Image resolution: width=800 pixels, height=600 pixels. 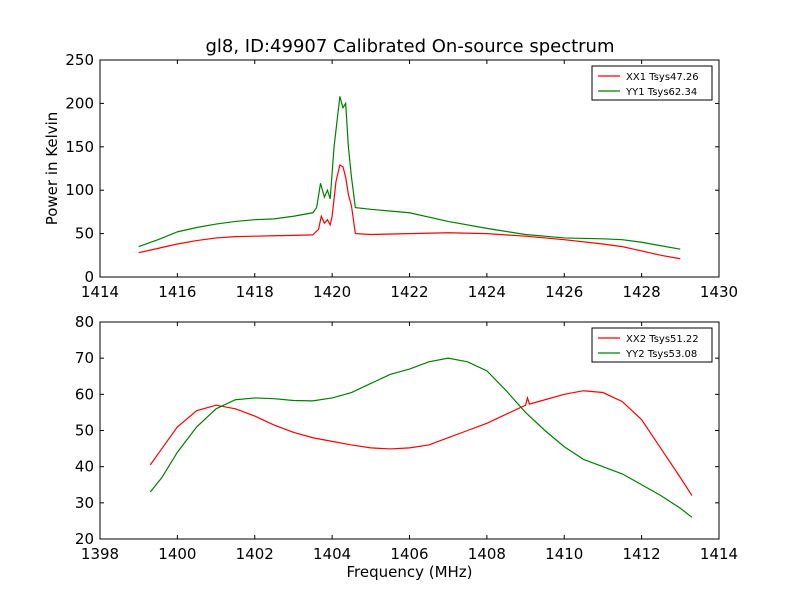 What do you see at coordinates (564, 292) in the screenshot?
I see `x-tick-label: 1426` at bounding box center [564, 292].